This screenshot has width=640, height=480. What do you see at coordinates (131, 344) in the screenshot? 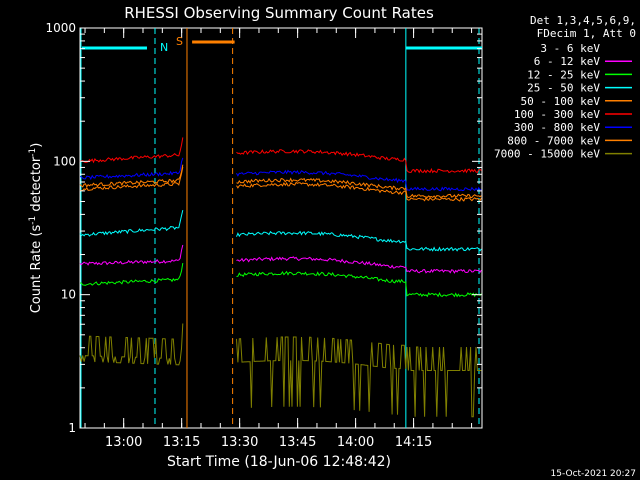
I see `series-line-8-pre` at bounding box center [131, 344].